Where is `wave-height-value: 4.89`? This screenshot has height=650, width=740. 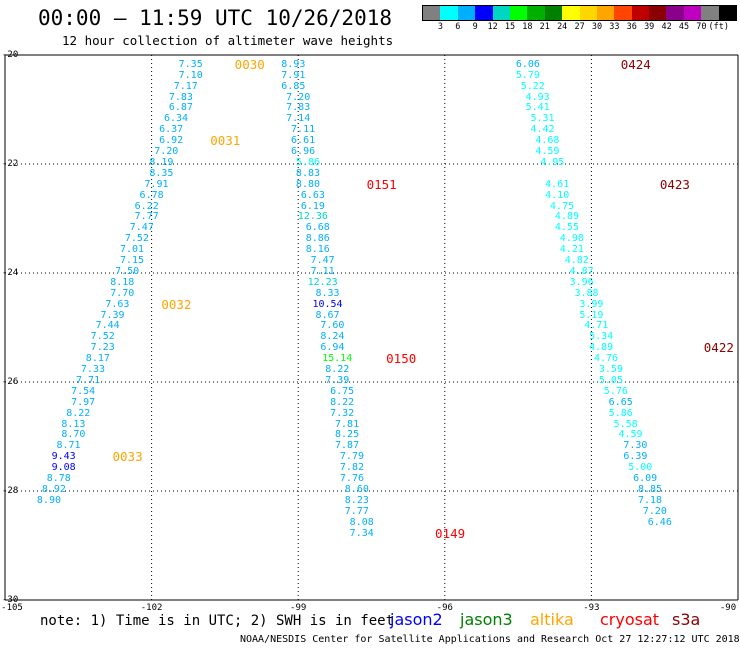
wave-height-value: 4.89 is located at coordinates (601, 348).